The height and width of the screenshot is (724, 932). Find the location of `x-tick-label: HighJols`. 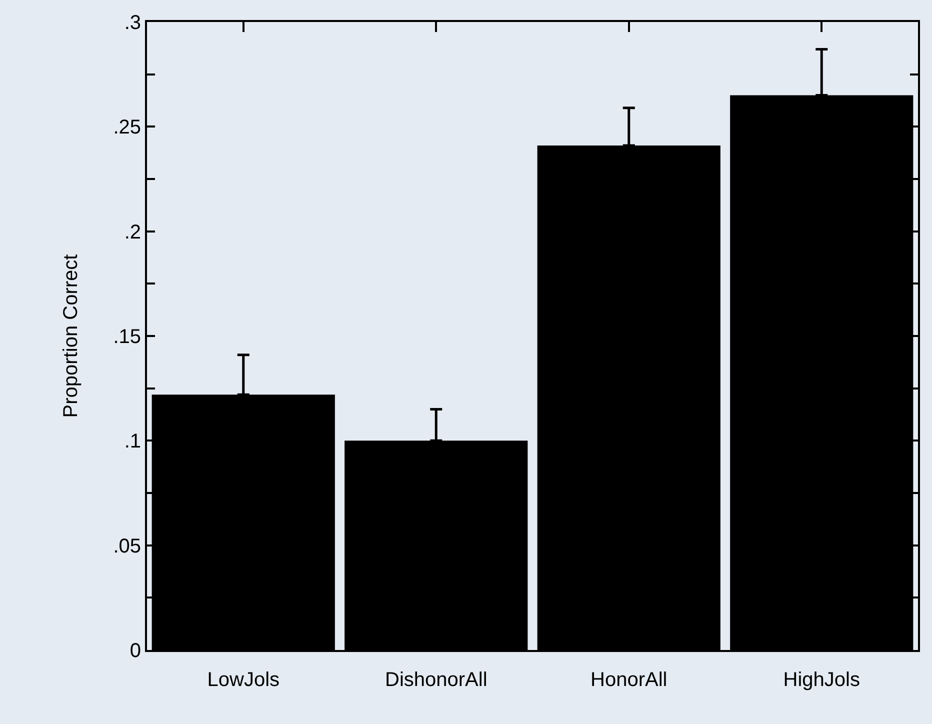

x-tick-label: HighJols is located at coordinates (821, 680).